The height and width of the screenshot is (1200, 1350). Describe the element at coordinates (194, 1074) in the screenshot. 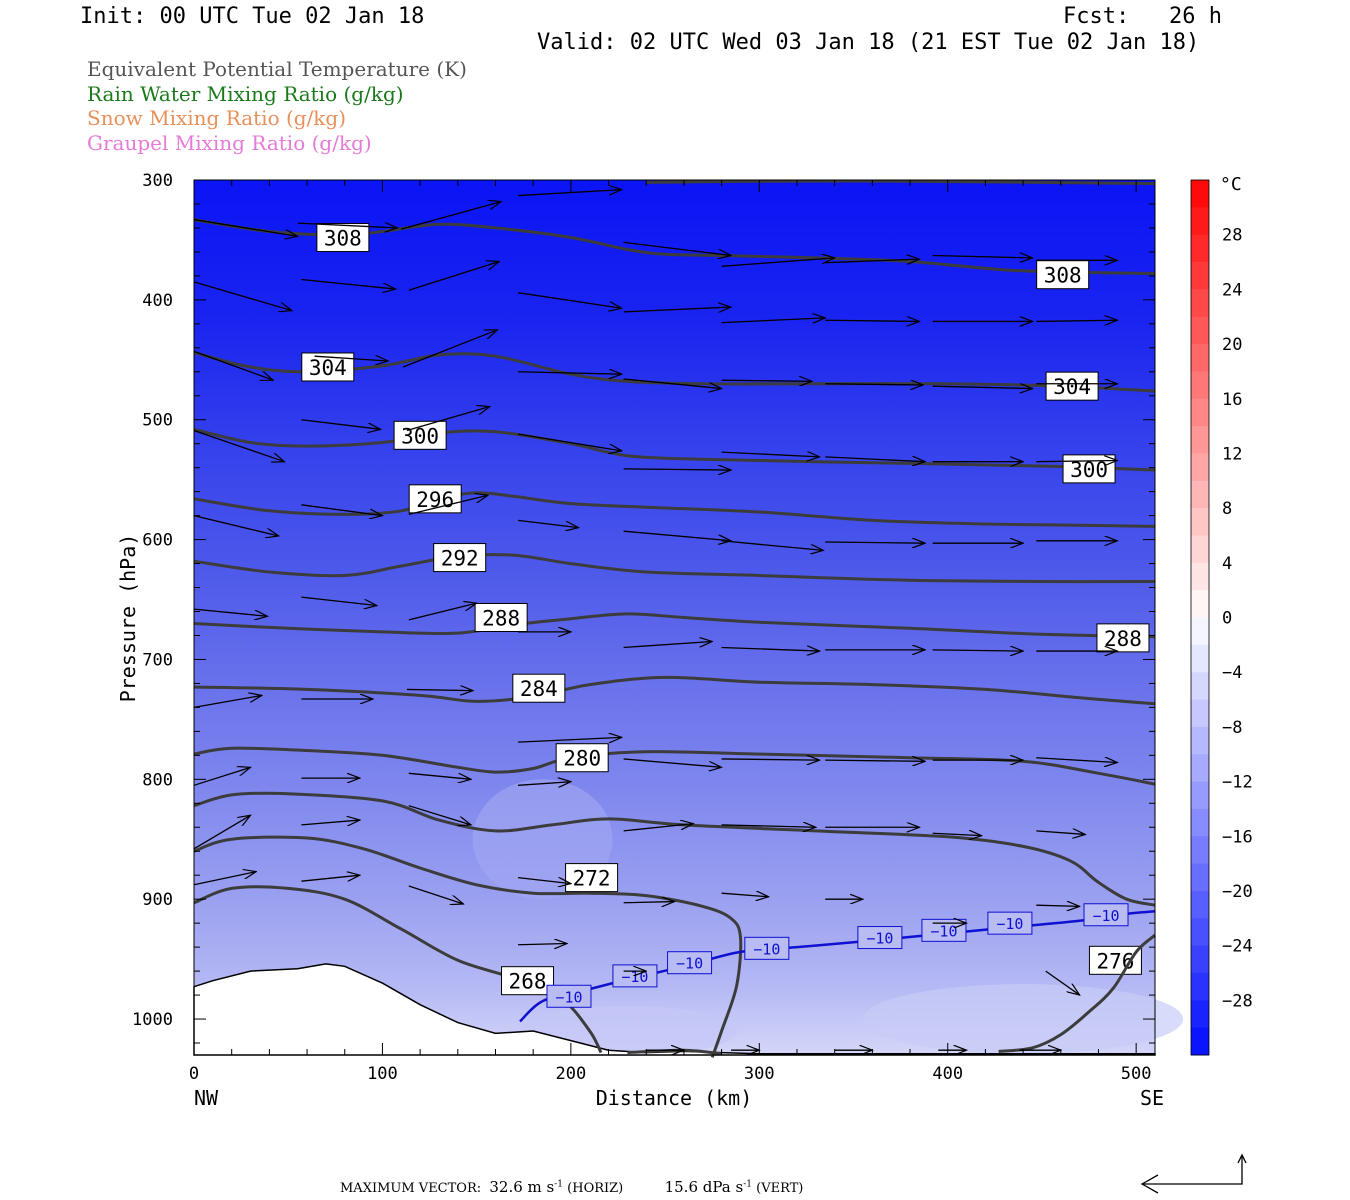

I see `x-tick-label: 0` at that location.